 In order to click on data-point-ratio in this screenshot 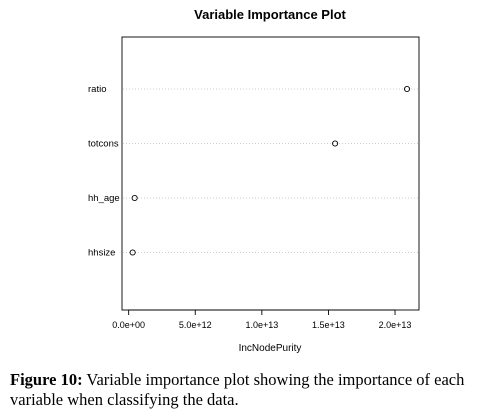, I will do `click(407, 89)`.